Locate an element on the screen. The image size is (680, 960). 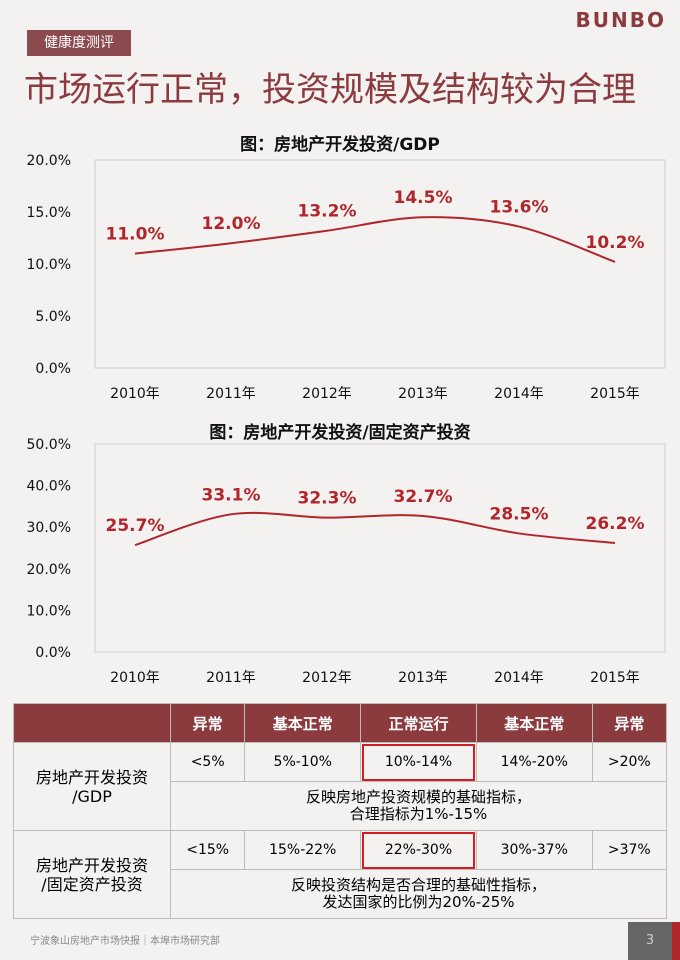
data-label: 25.7% is located at coordinates (135, 526).